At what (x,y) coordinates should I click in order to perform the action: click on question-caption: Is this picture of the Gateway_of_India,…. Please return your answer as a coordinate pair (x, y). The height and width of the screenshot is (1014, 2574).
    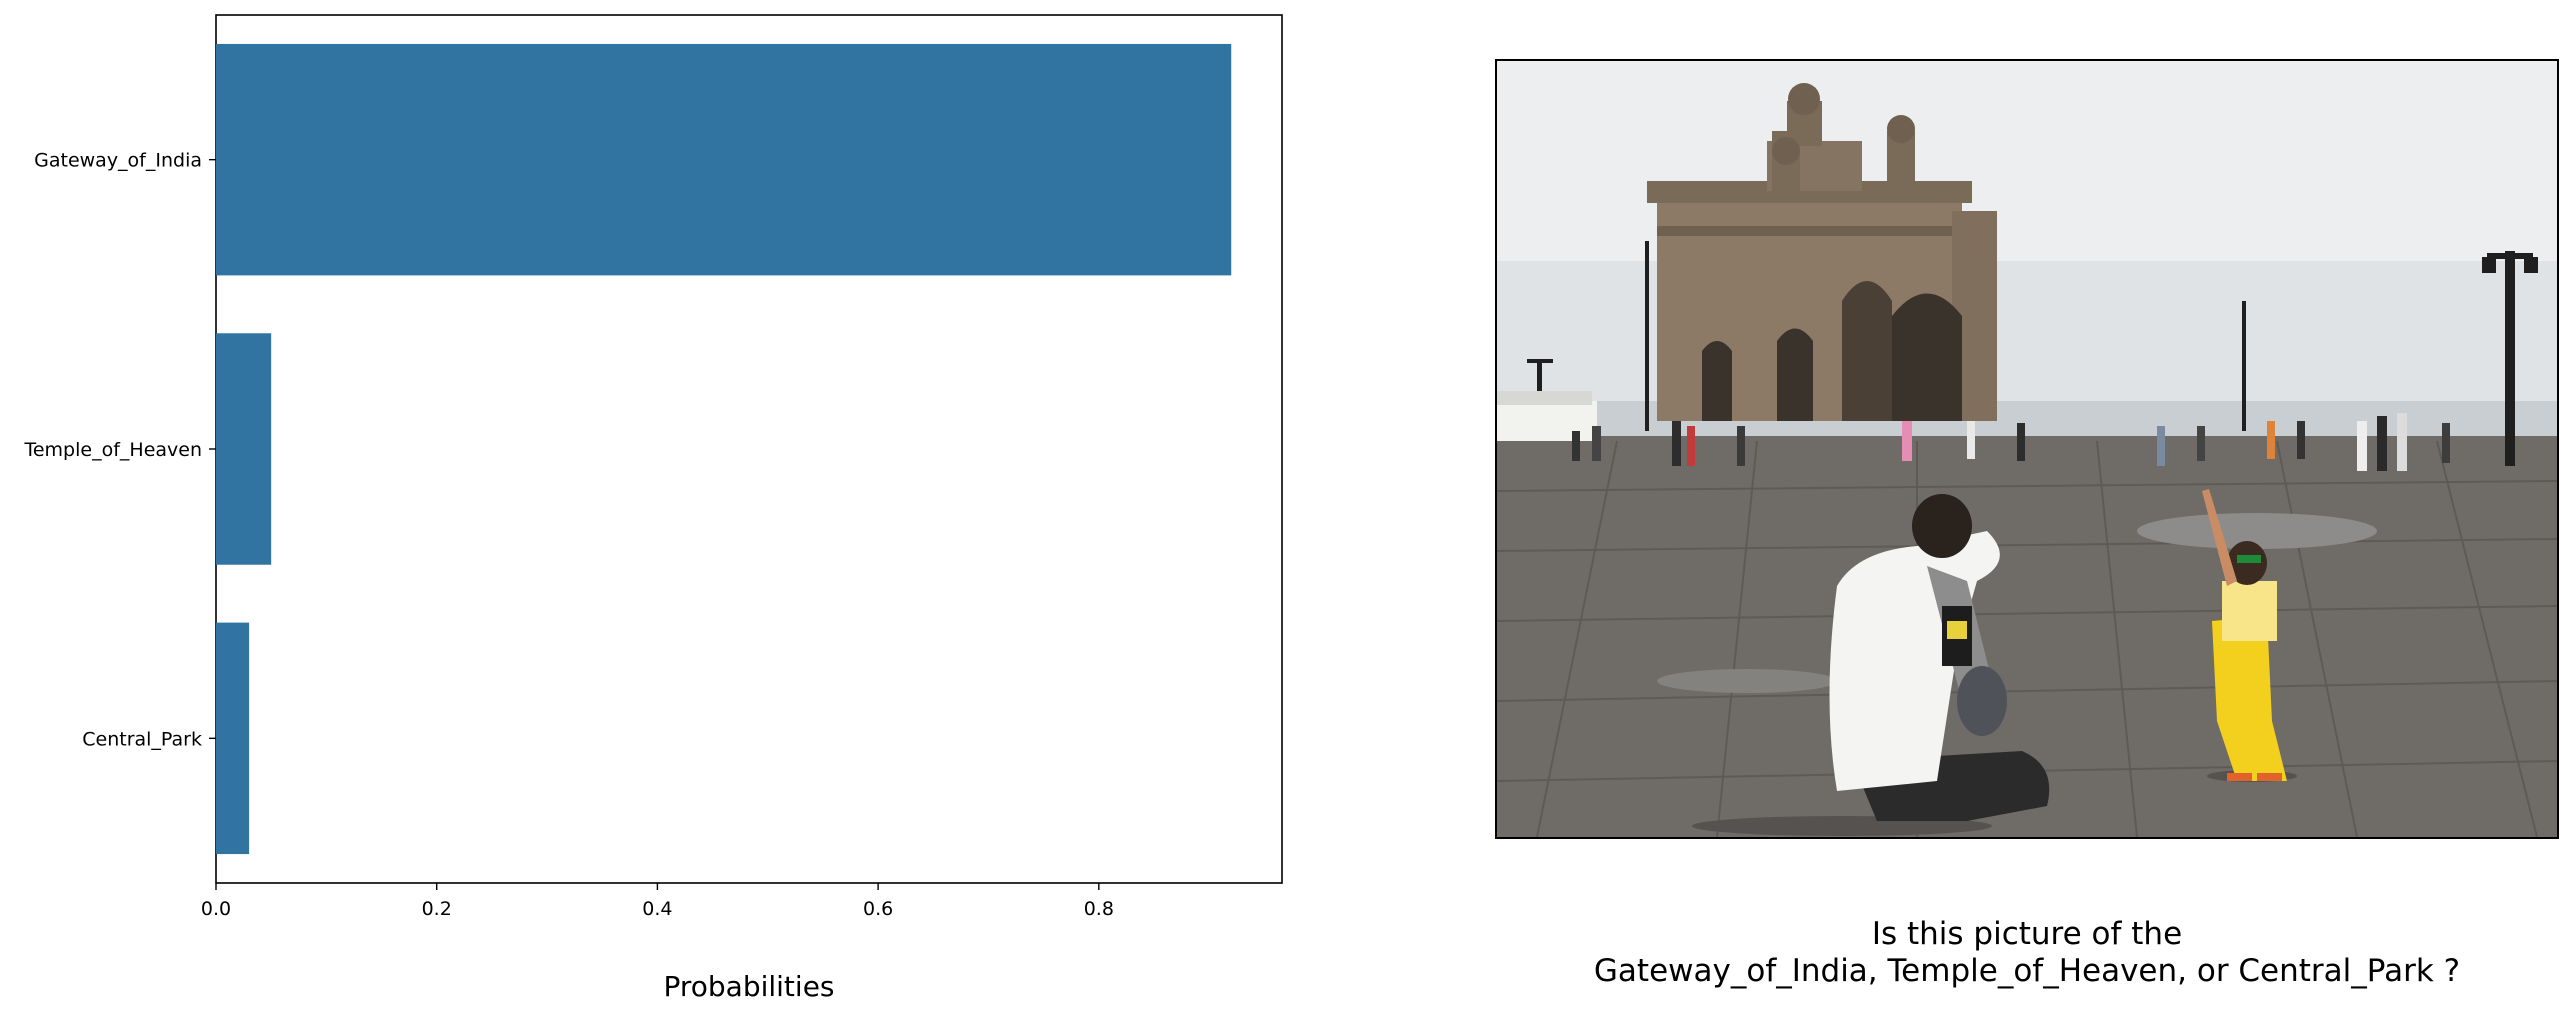
    Looking at the image, I should click on (2027, 953).